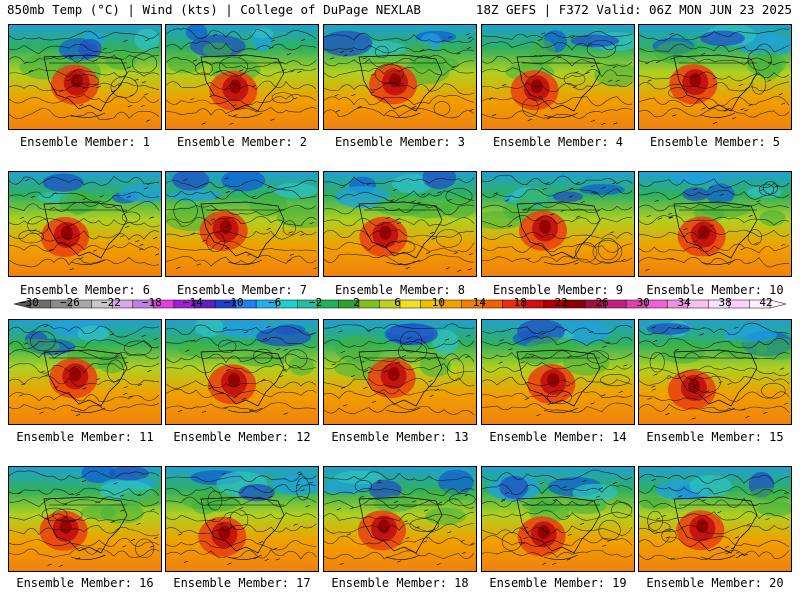  What do you see at coordinates (715, 142) in the screenshot?
I see `panel-label: Ensemble Member: 5` at bounding box center [715, 142].